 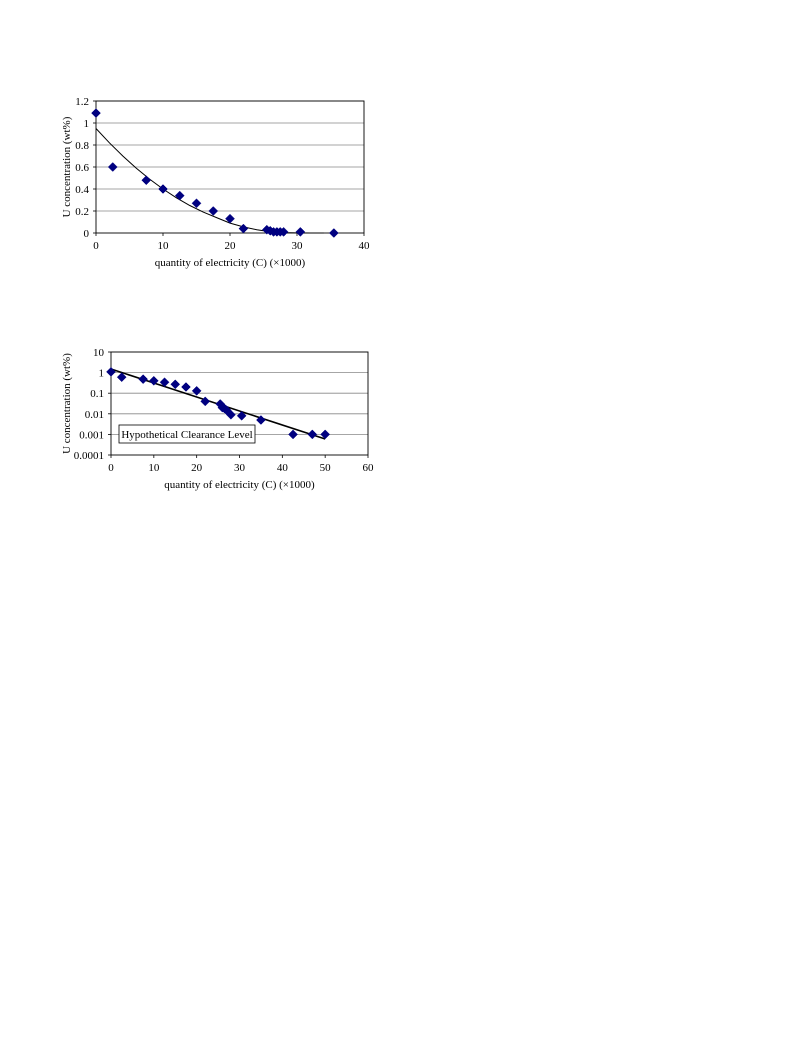 I want to click on chart-1-x-tick-label: 0, so click(x=96, y=246).